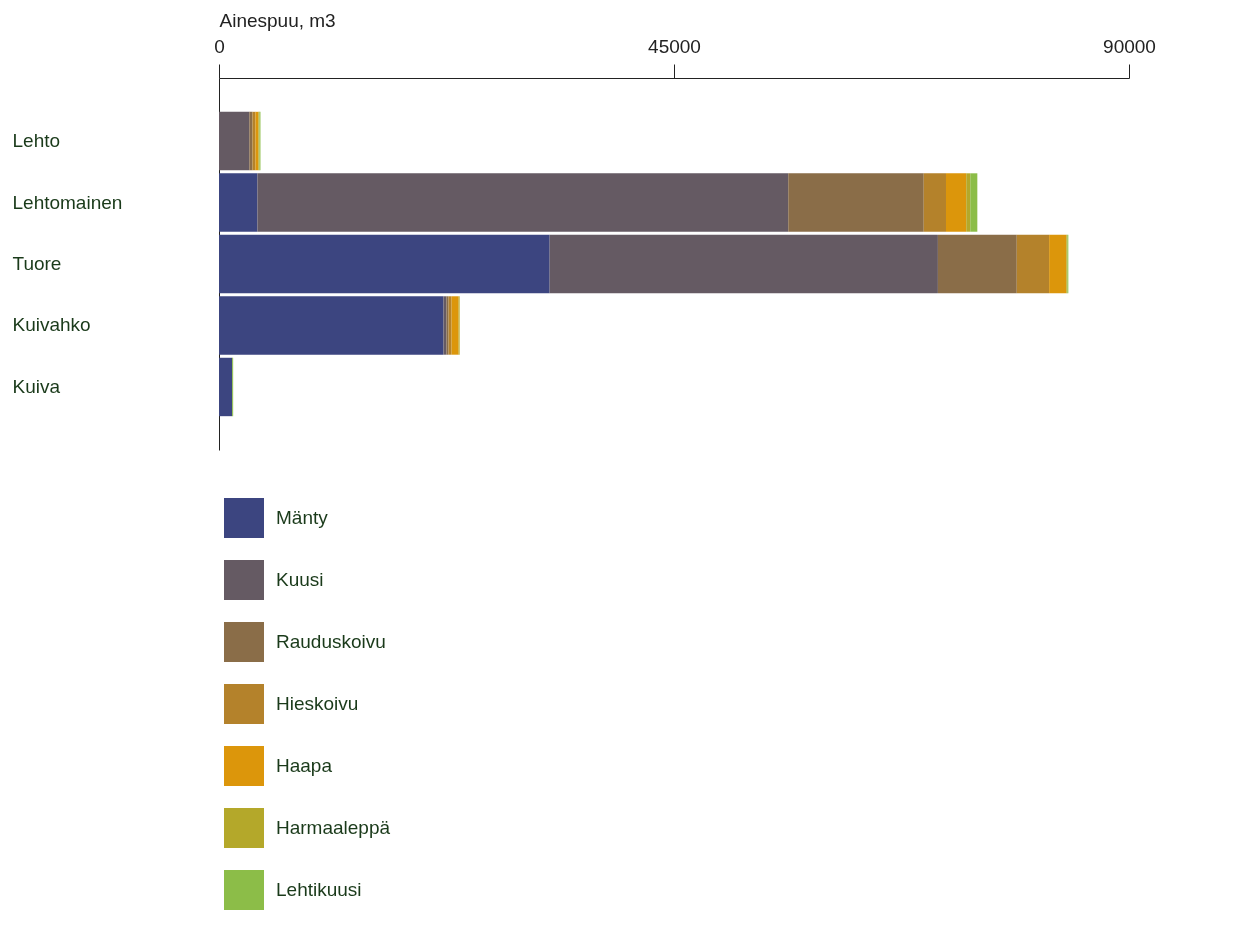 This screenshot has width=1248, height=928. What do you see at coordinates (51, 325) in the screenshot?
I see `y-tick-label: Kuivahko` at bounding box center [51, 325].